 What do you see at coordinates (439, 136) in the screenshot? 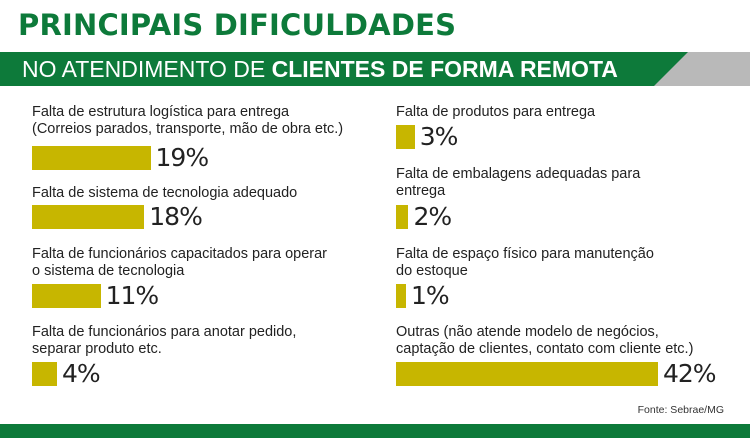
I see `value-label: 3%` at bounding box center [439, 136].